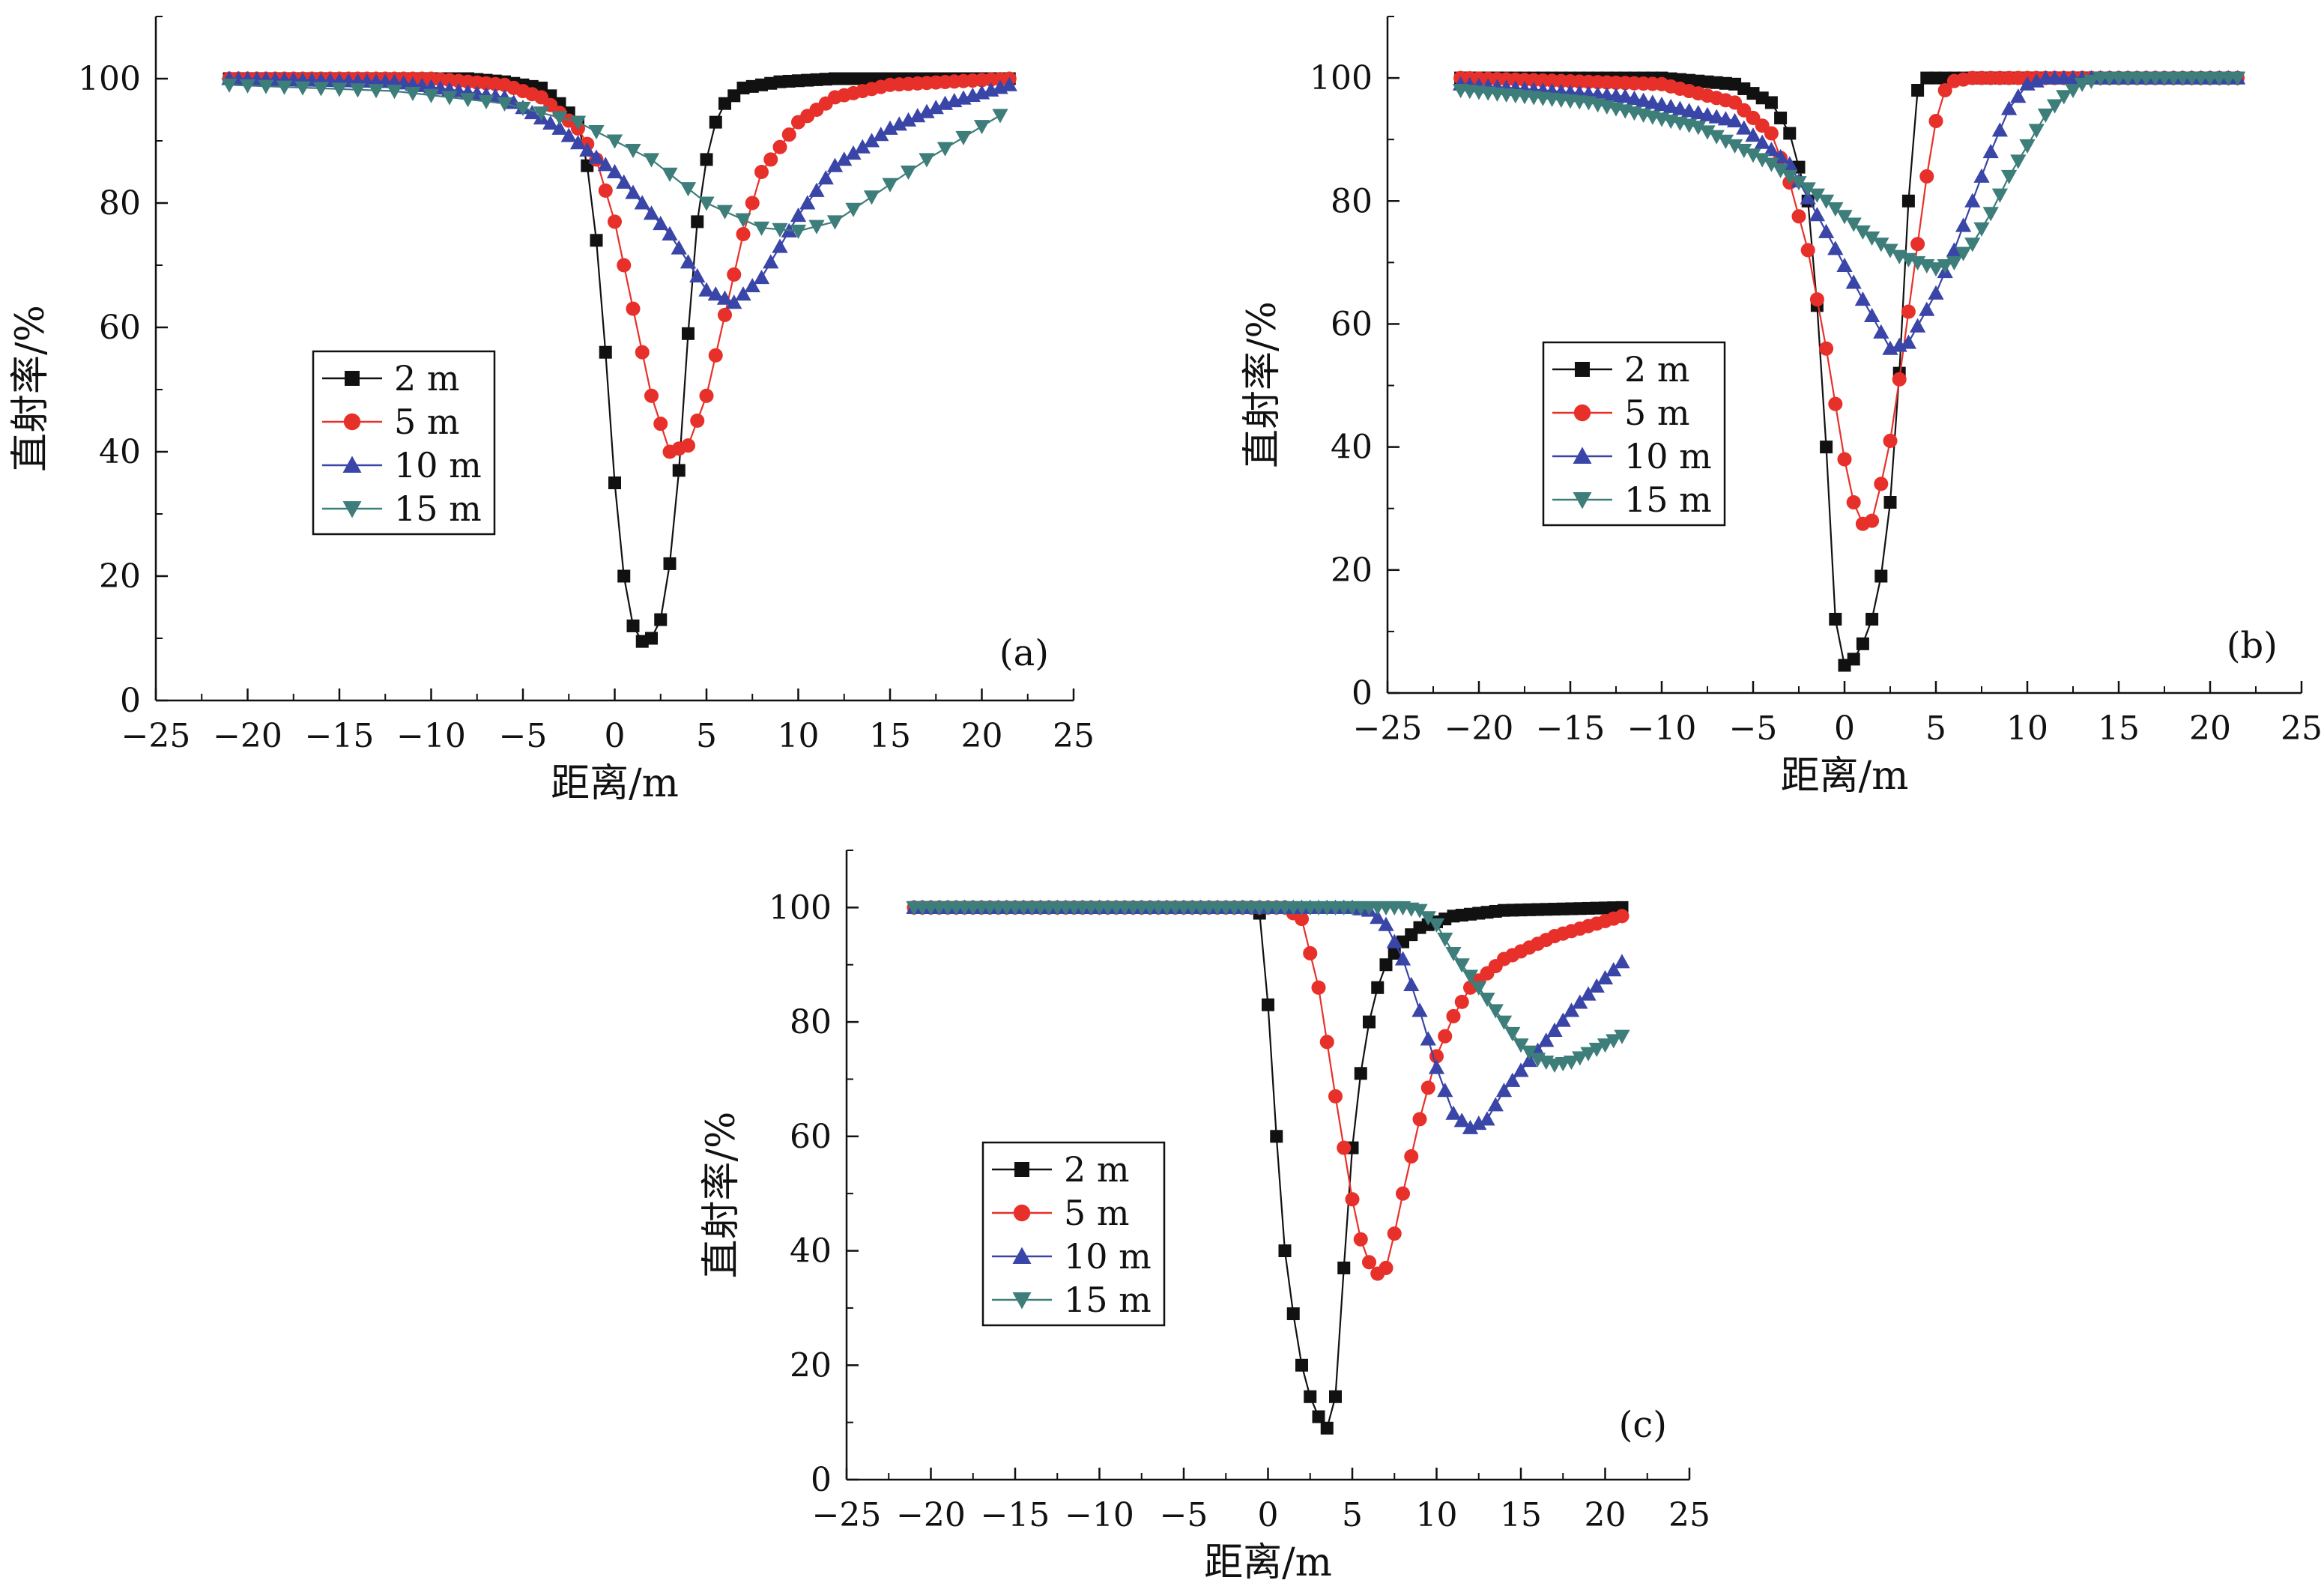 Image resolution: width=2324 pixels, height=1592 pixels. What do you see at coordinates (2027, 728) in the screenshot?
I see `x-tick-label: 10` at bounding box center [2027, 728].